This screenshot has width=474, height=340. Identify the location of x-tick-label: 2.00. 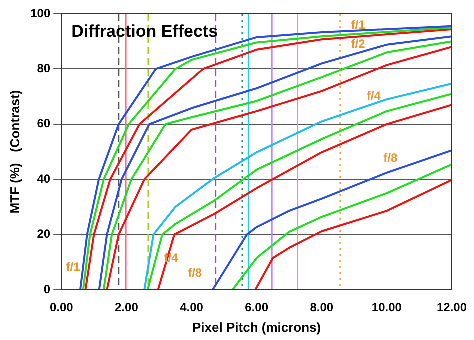
(127, 307).